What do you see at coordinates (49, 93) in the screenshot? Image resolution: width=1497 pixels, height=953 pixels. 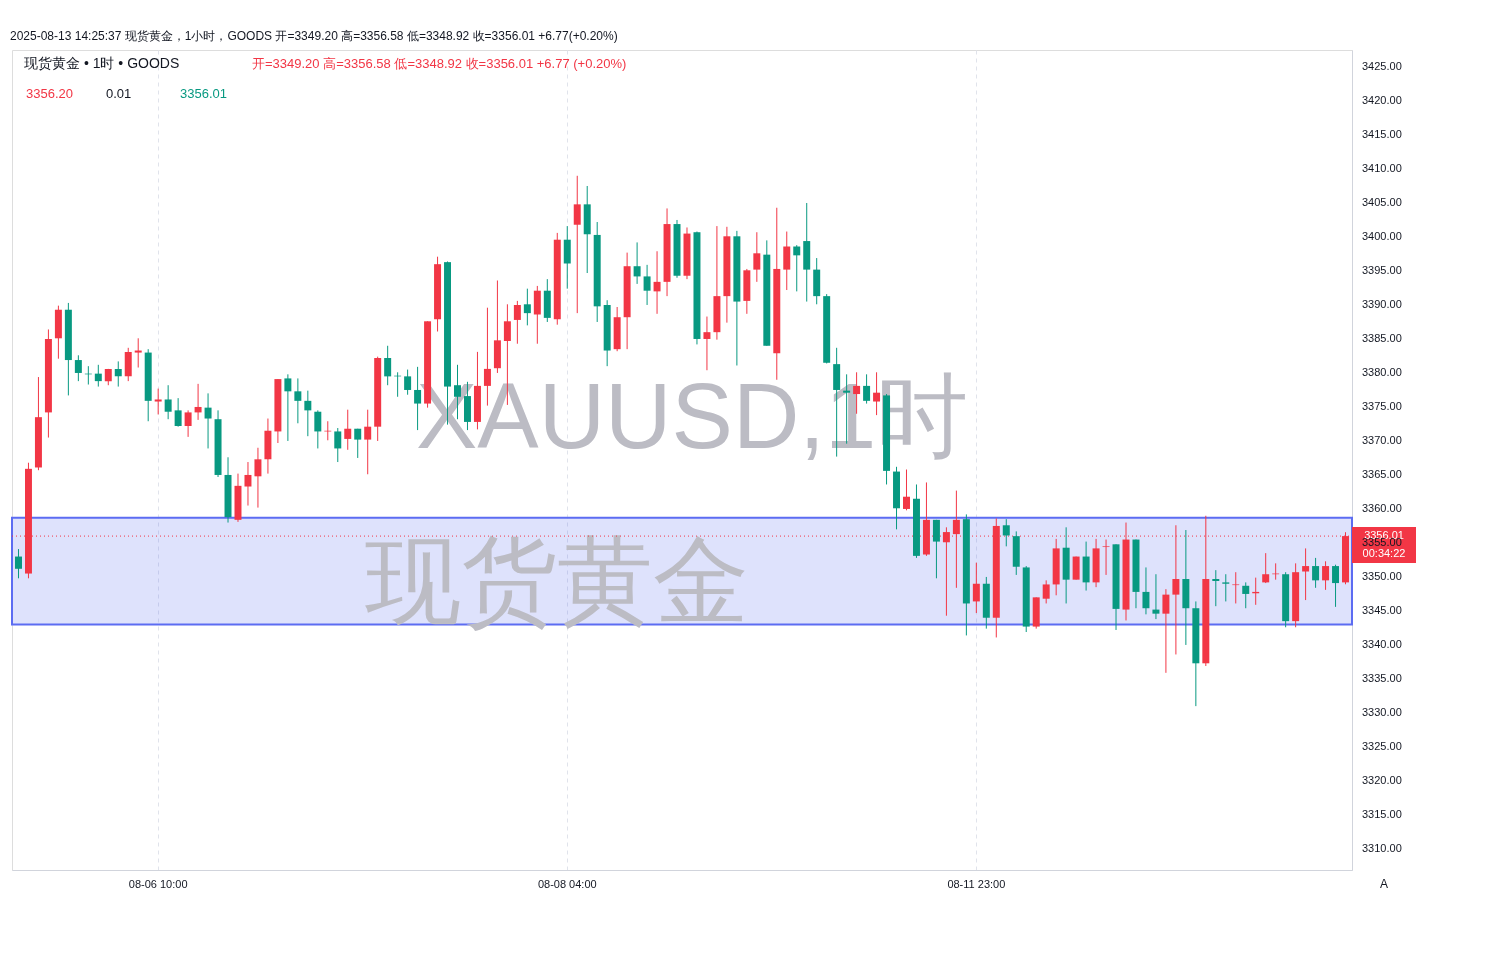 I see `annotation: 3356.20` at bounding box center [49, 93].